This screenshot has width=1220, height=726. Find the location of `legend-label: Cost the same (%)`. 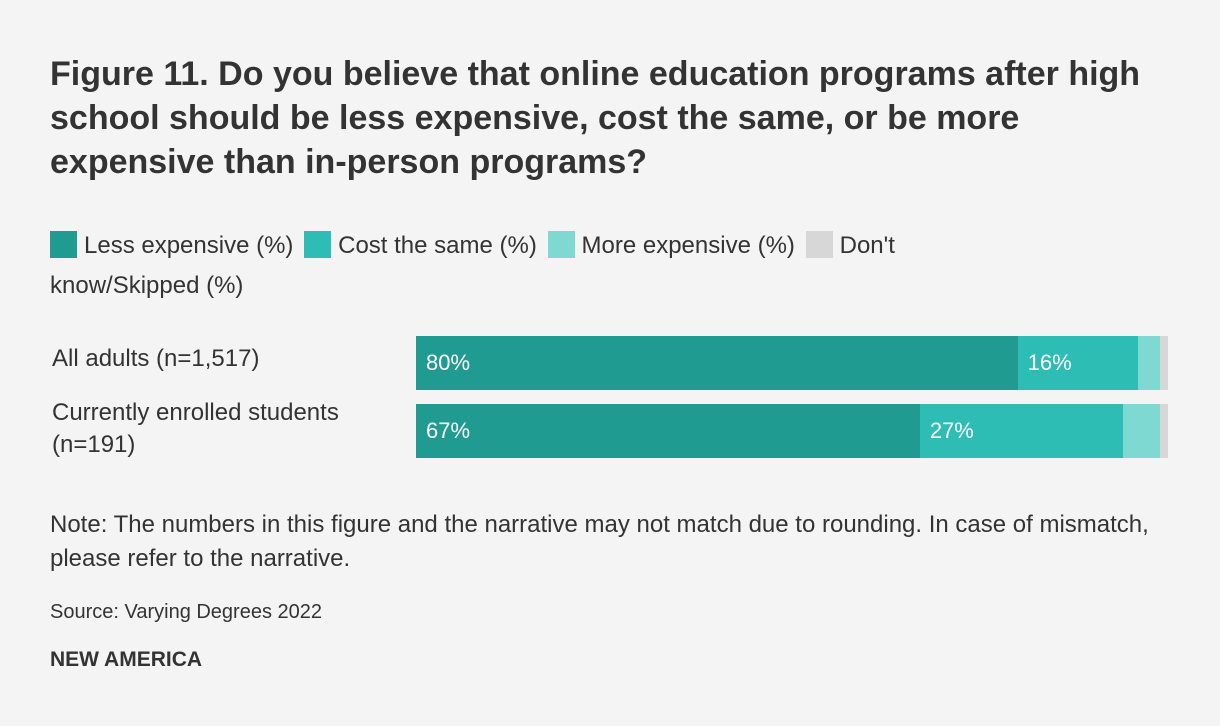

legend-label: Cost the same (%) is located at coordinates (437, 245).